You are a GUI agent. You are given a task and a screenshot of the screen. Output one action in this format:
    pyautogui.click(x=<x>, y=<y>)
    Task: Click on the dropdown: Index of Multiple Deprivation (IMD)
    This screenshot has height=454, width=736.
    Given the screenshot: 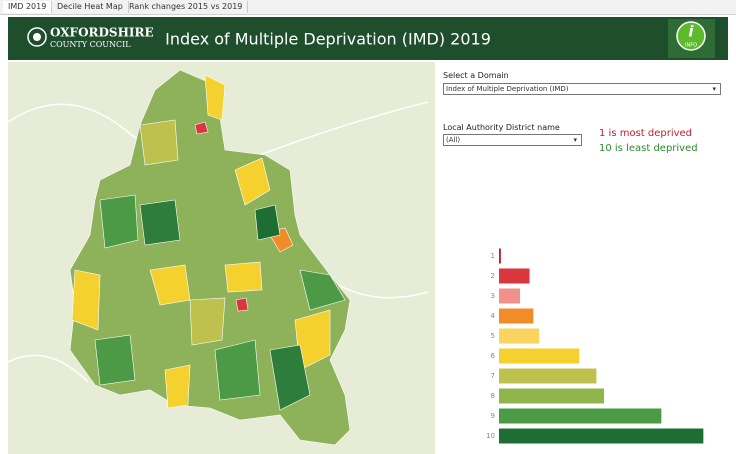 What is the action you would take?
    pyautogui.click(x=582, y=89)
    